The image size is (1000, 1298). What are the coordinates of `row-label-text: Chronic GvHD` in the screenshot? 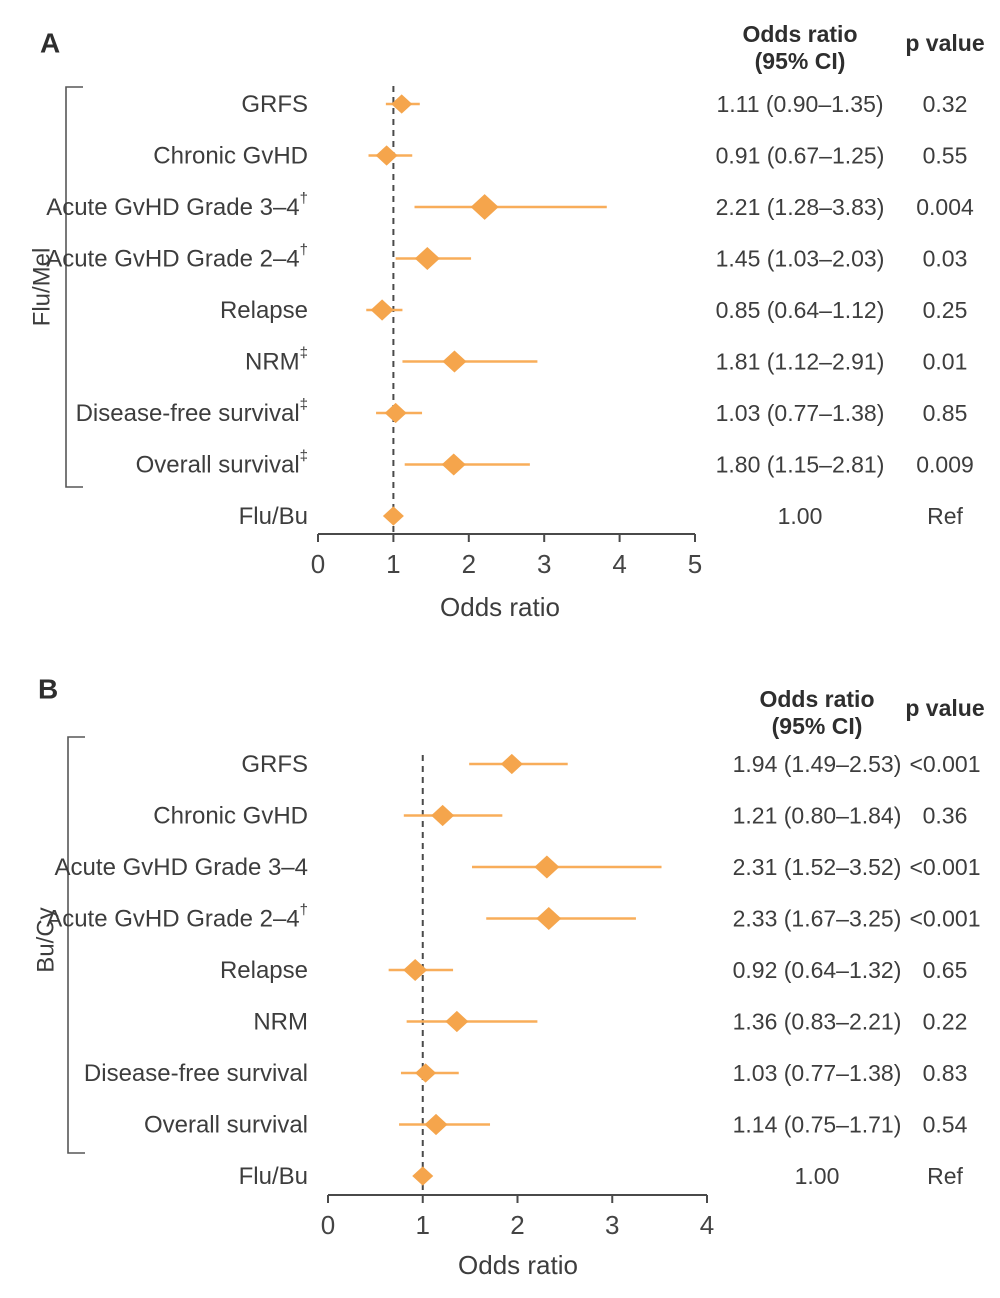 It's located at (230, 815).